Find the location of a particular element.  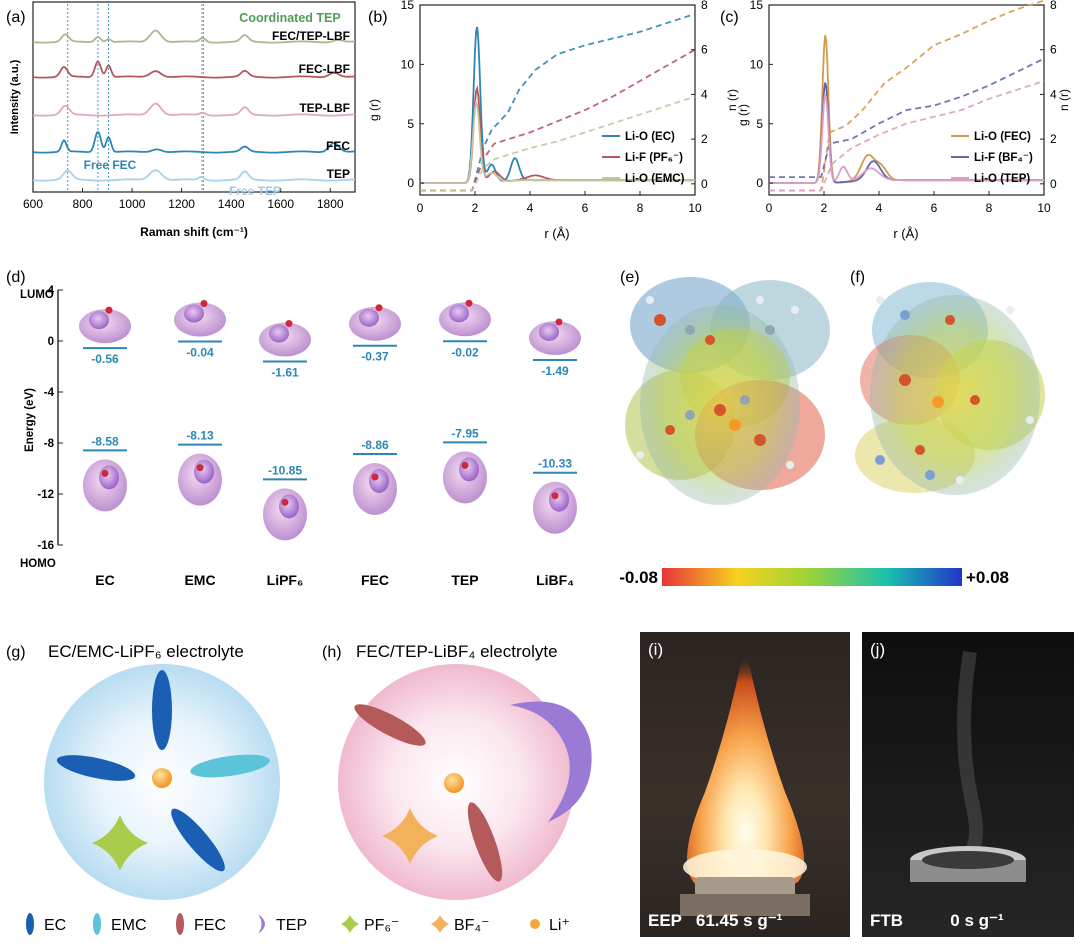

molecule-label: EC is located at coordinates (104, 580).